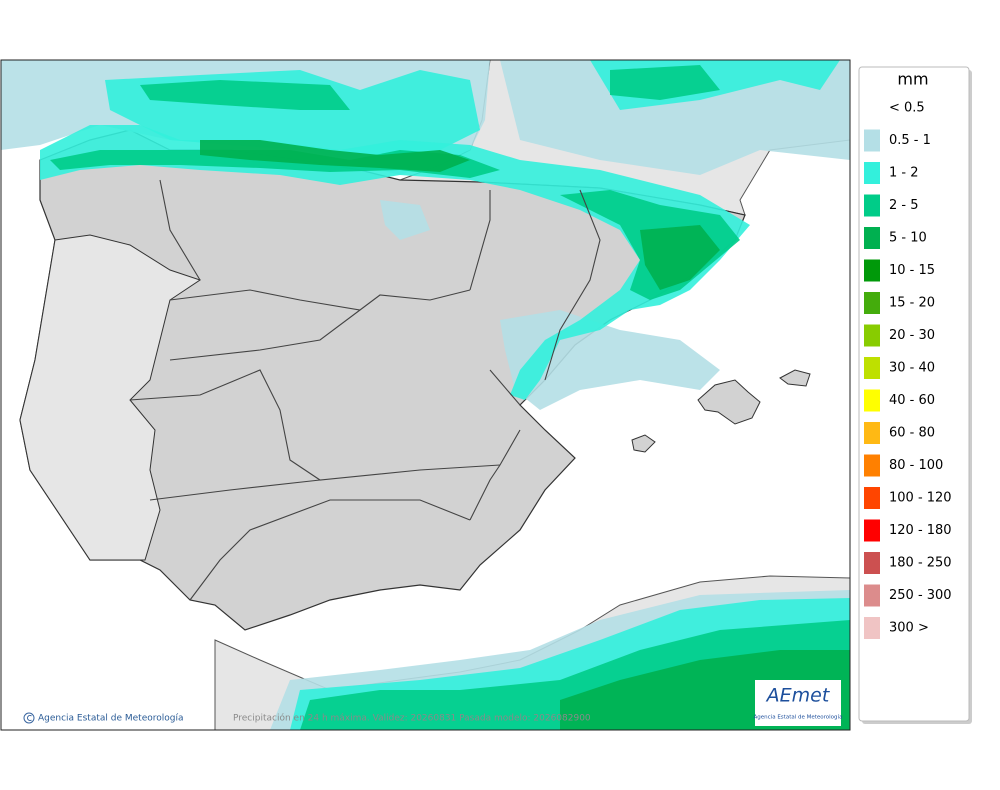  What do you see at coordinates (912, 400) in the screenshot?
I see `legend-label: 40 - 60` at bounding box center [912, 400].